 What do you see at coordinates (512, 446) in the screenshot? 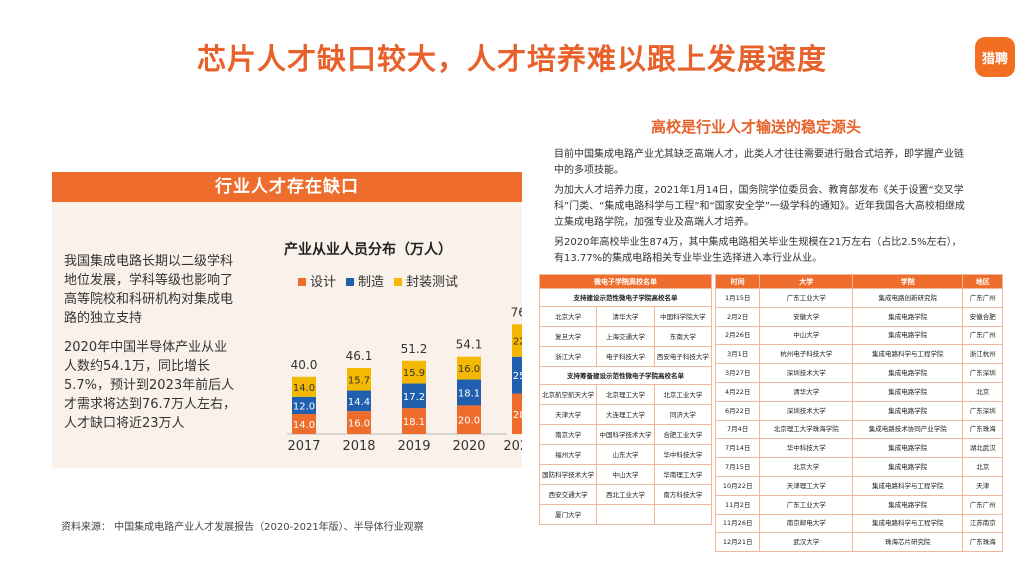
I see `x-tick-2023E: 2023E` at bounding box center [512, 446].